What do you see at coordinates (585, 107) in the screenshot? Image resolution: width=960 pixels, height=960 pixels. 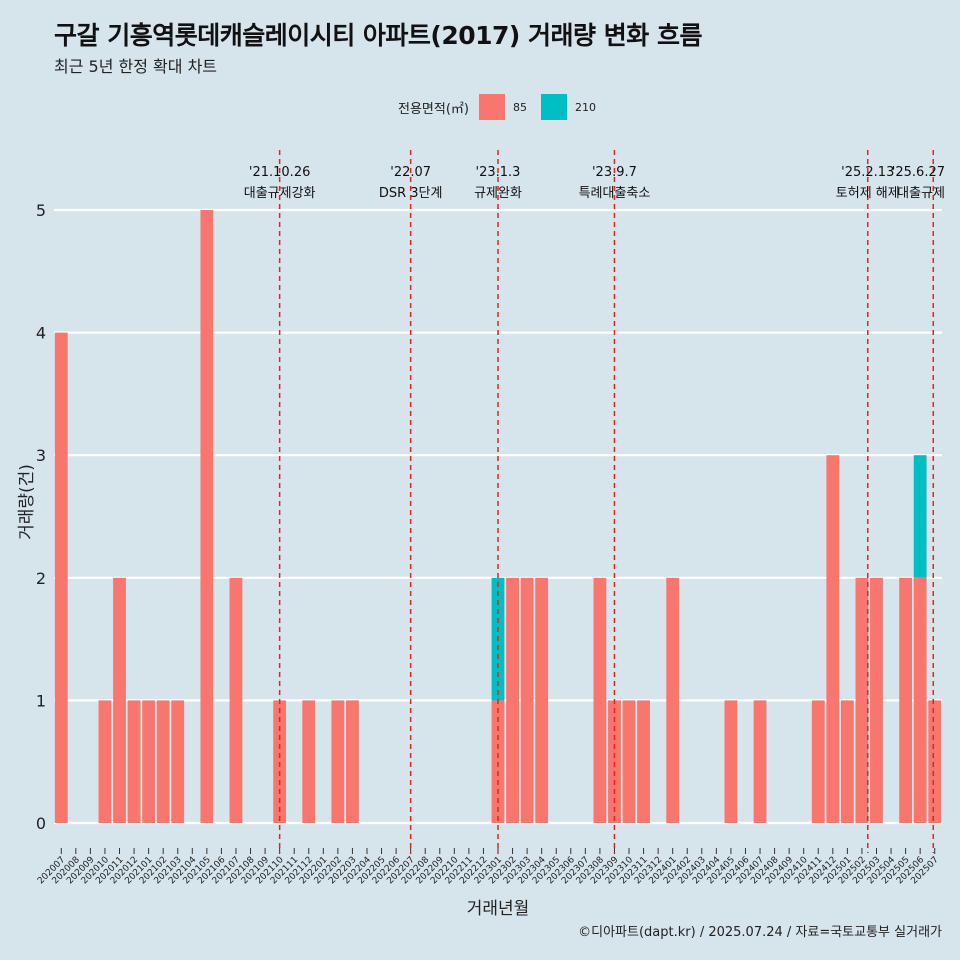 I see `legend-label-210: 210` at bounding box center [585, 107].